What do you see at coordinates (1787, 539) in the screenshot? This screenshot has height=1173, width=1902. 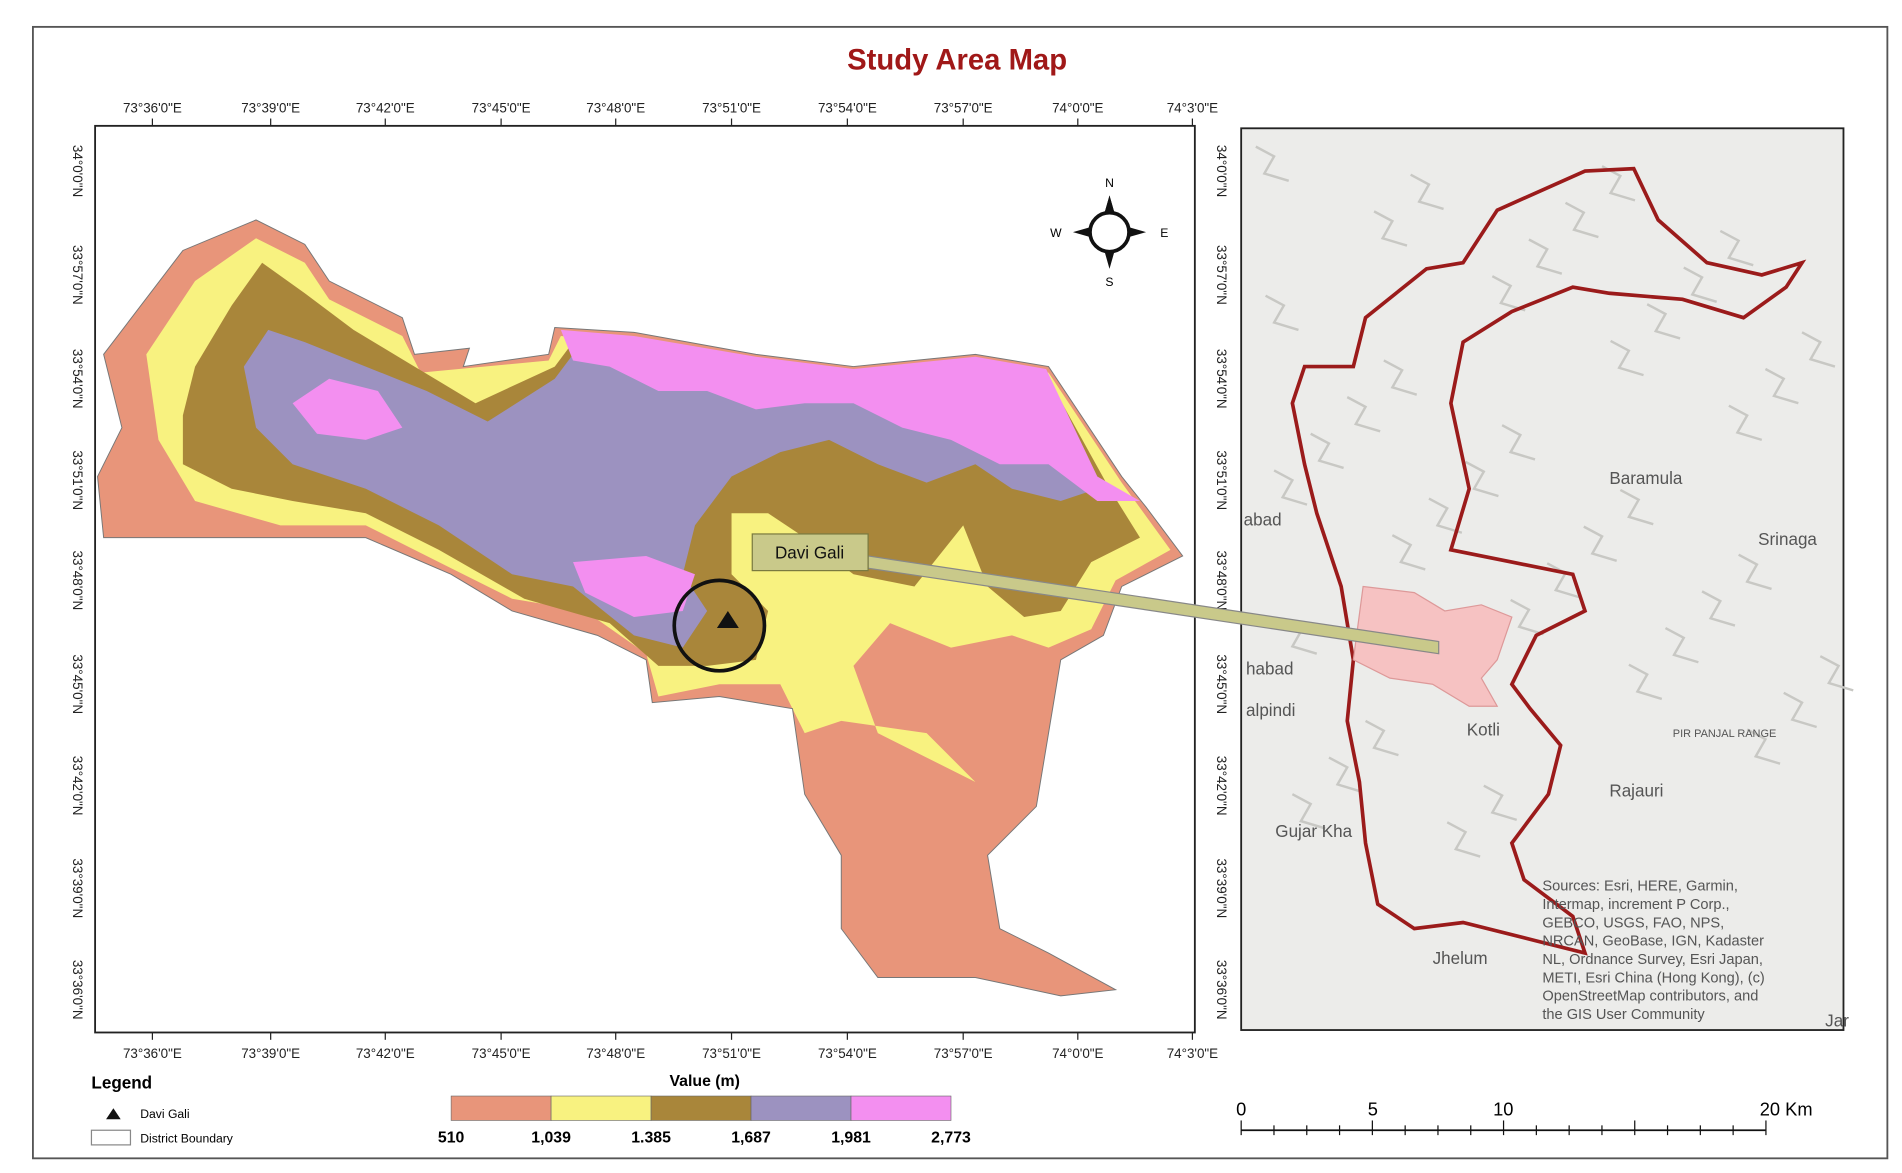 I see `place-label: Srinaga` at bounding box center [1787, 539].